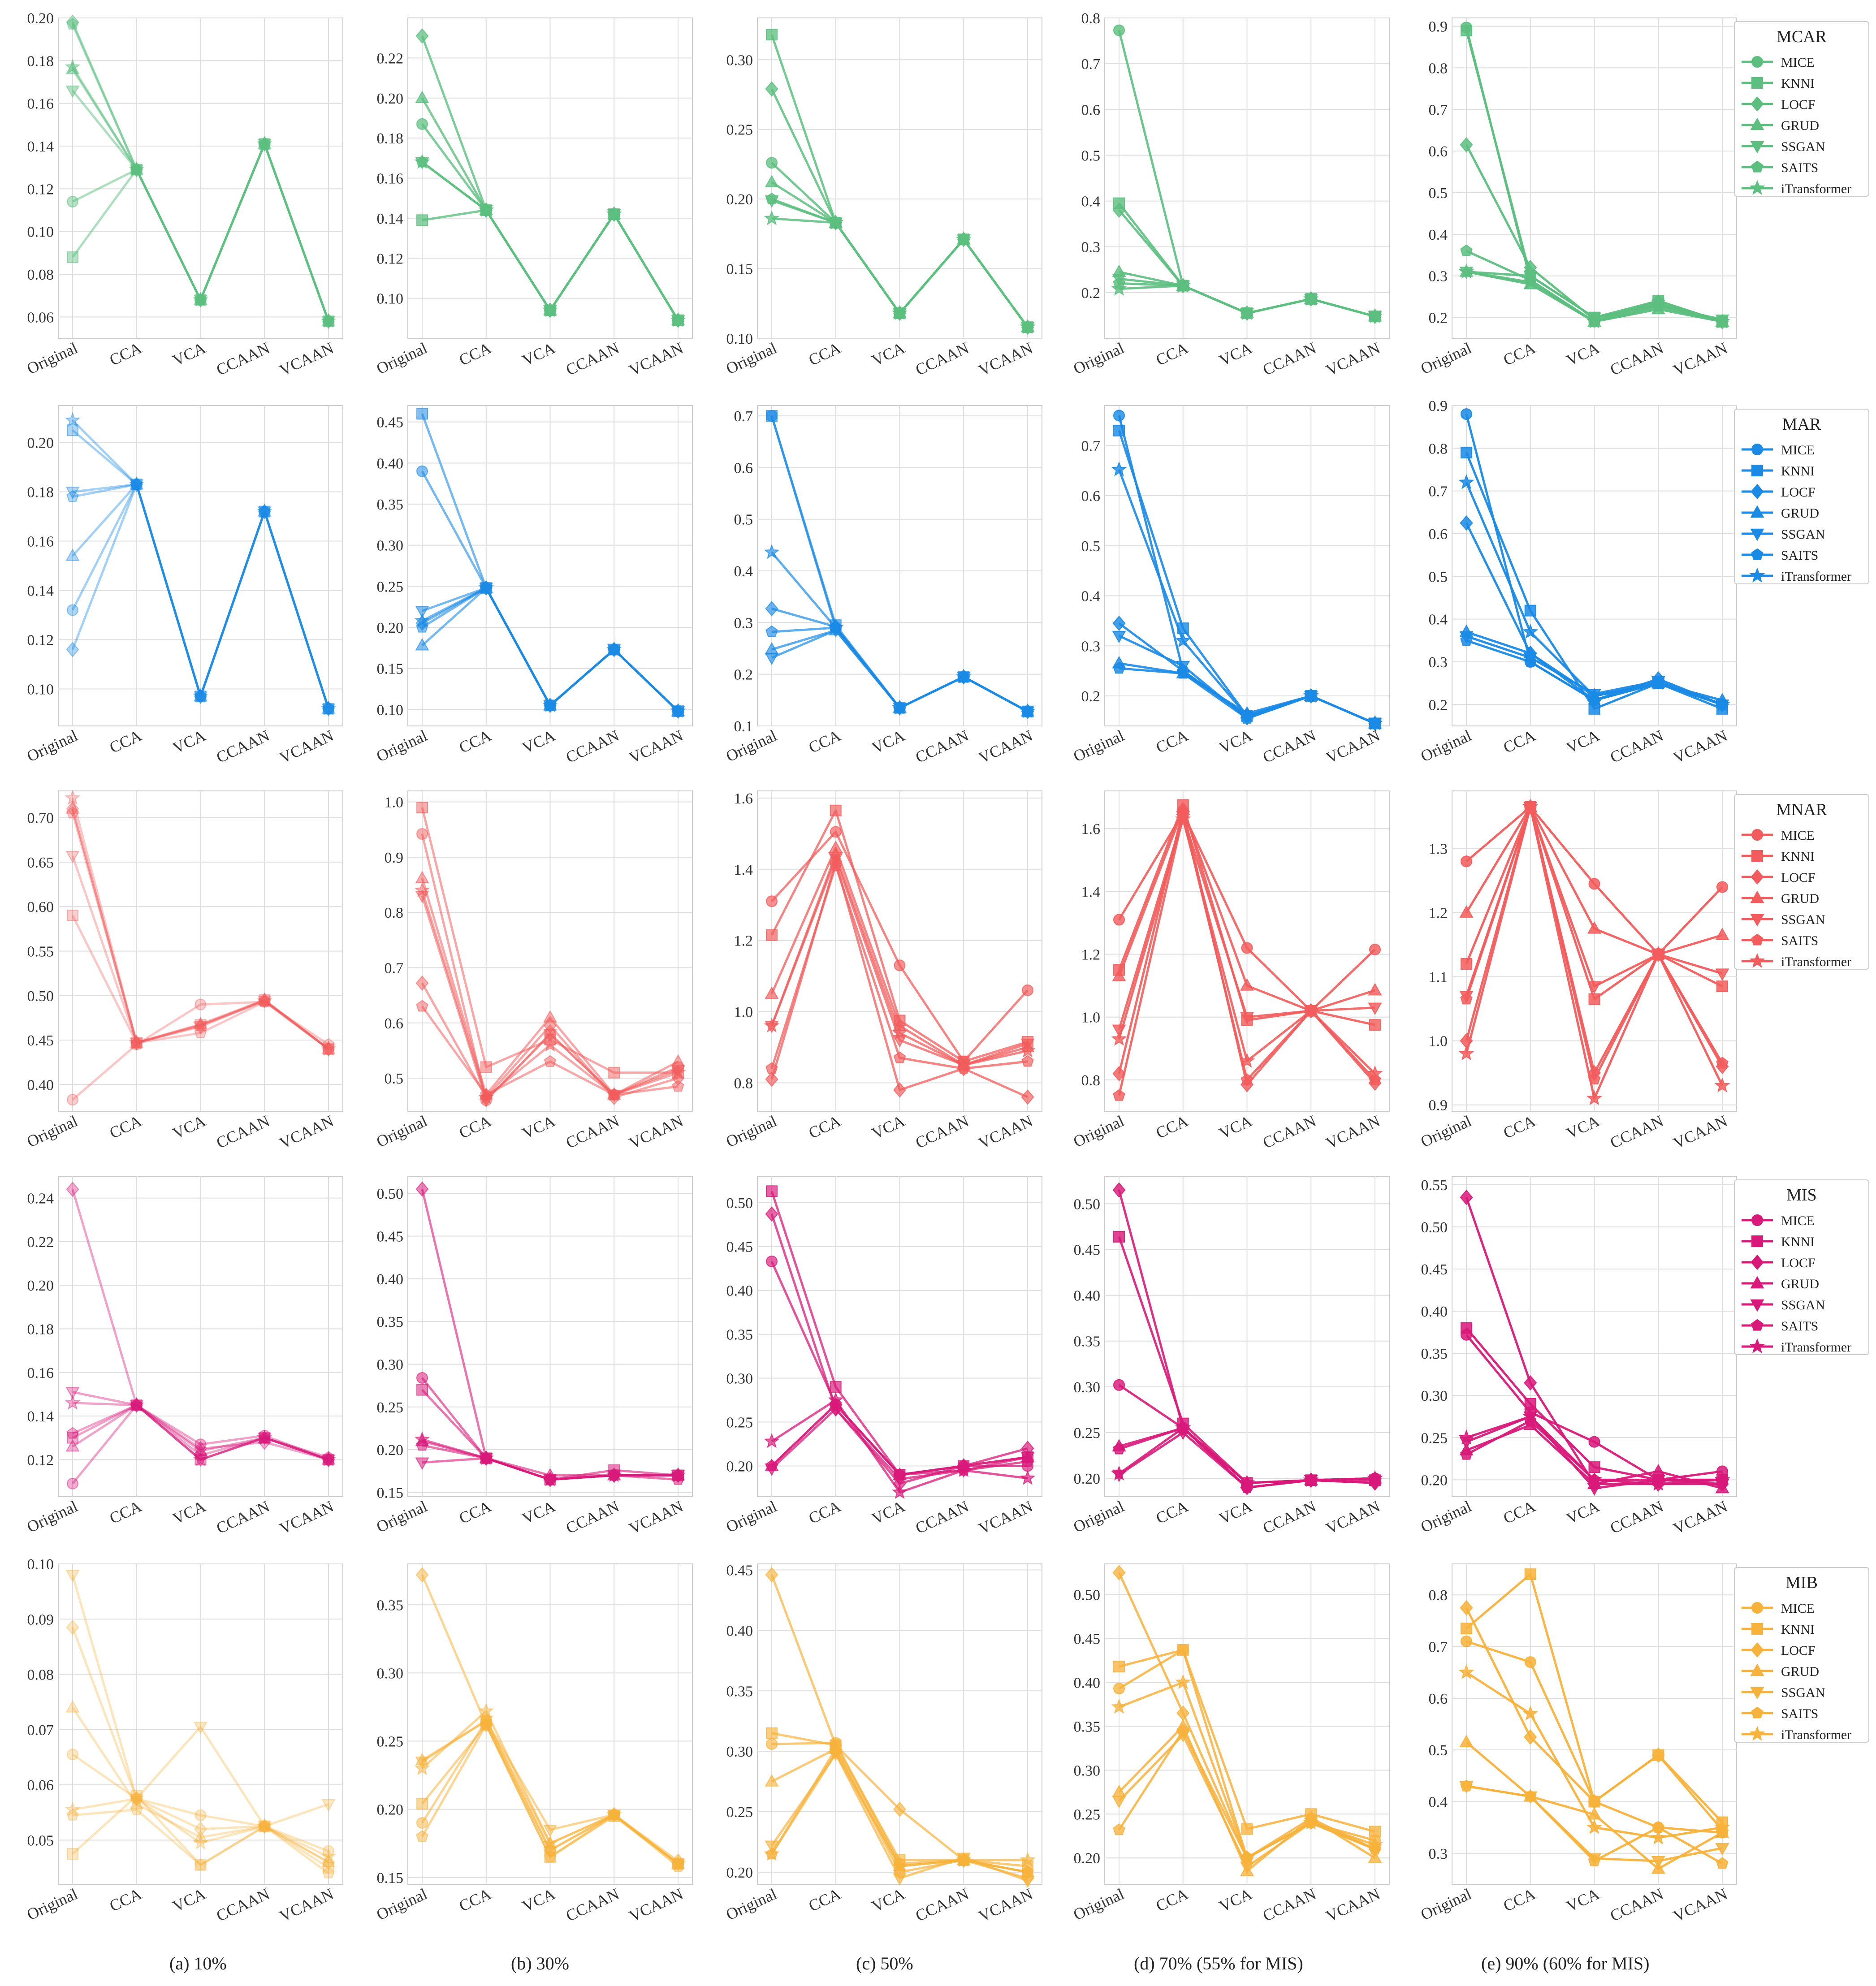 The height and width of the screenshot is (1986, 1876). I want to click on legend-marker-itransformer, so click(1757, 1733).